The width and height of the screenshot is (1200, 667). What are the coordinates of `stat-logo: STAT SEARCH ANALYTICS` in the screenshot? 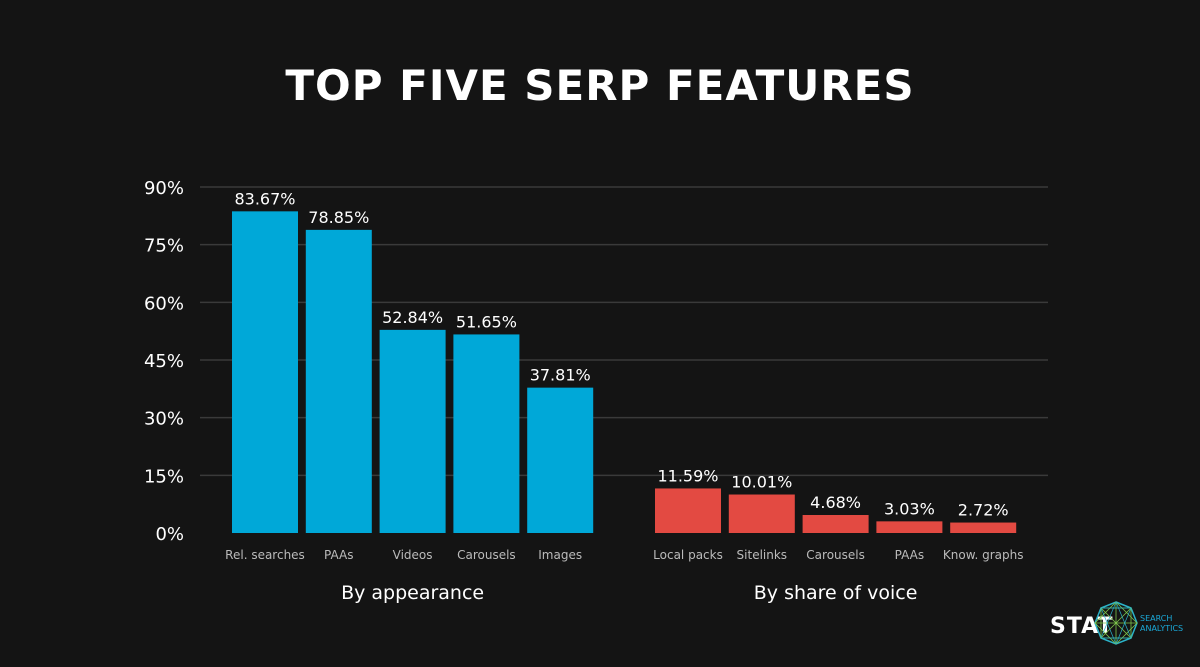 It's located at (1116, 623).